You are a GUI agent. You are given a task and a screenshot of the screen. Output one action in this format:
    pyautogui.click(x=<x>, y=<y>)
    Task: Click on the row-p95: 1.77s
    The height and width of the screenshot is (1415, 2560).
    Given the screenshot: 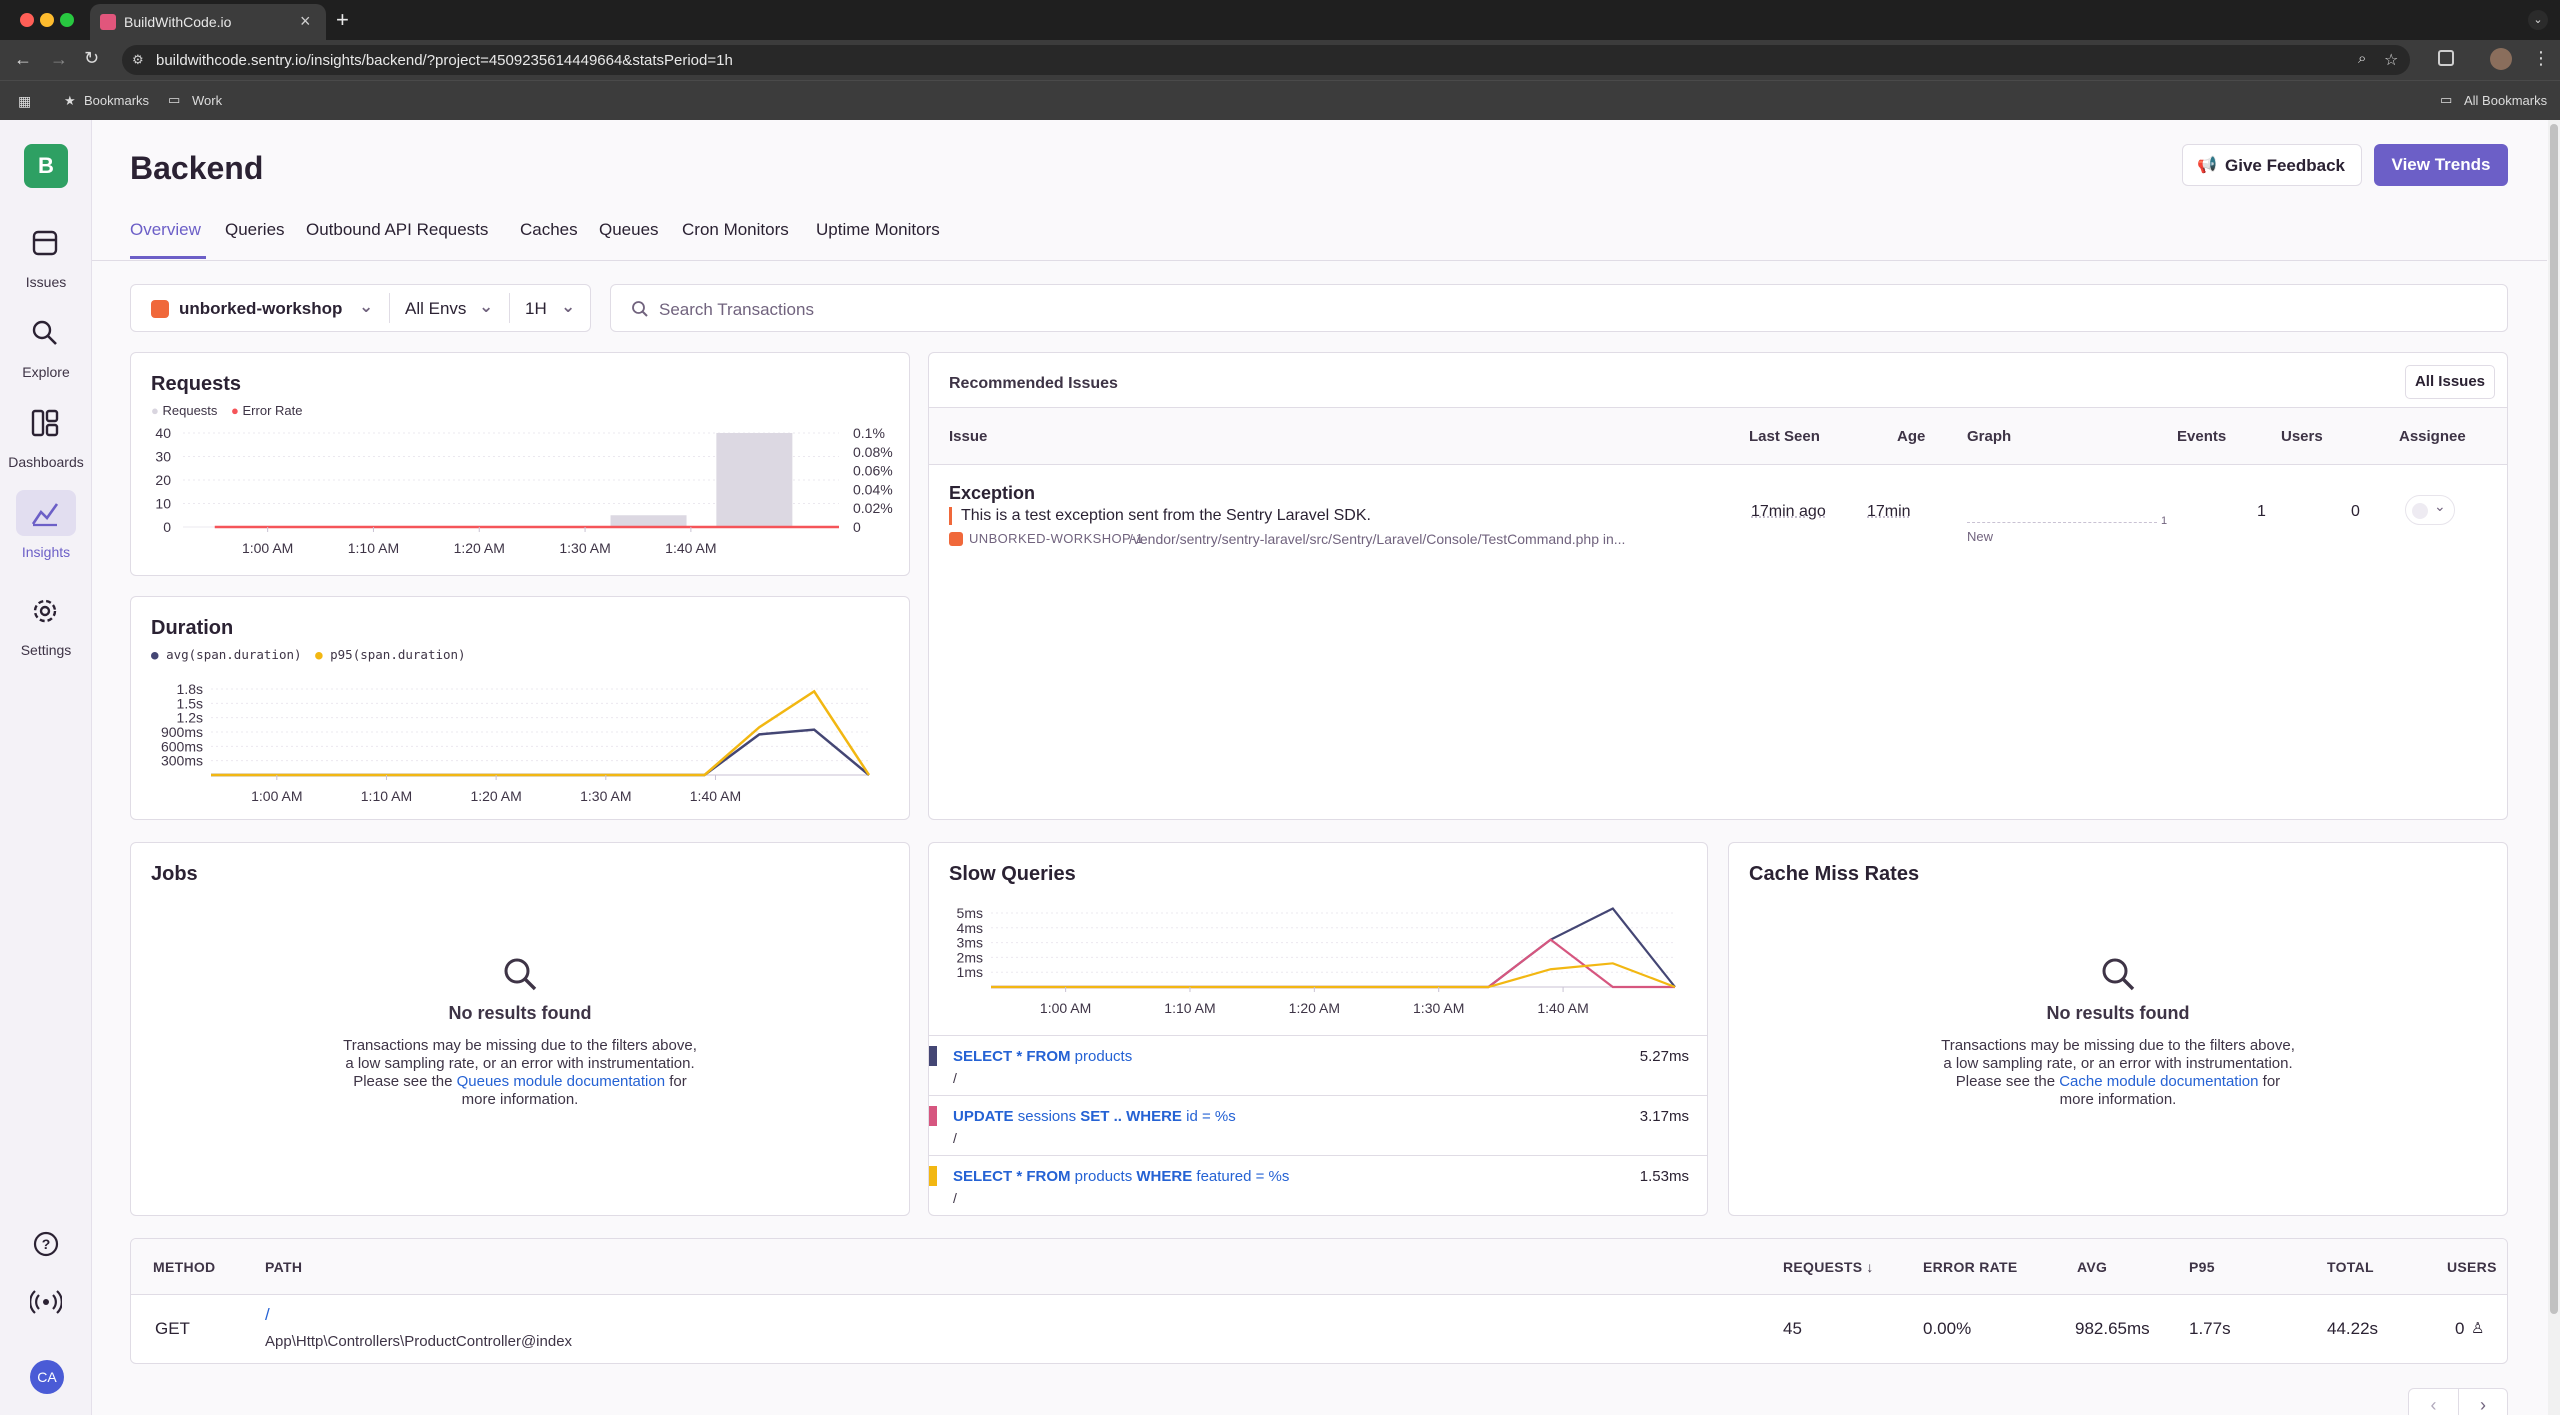 What is the action you would take?
    pyautogui.click(x=2210, y=1329)
    